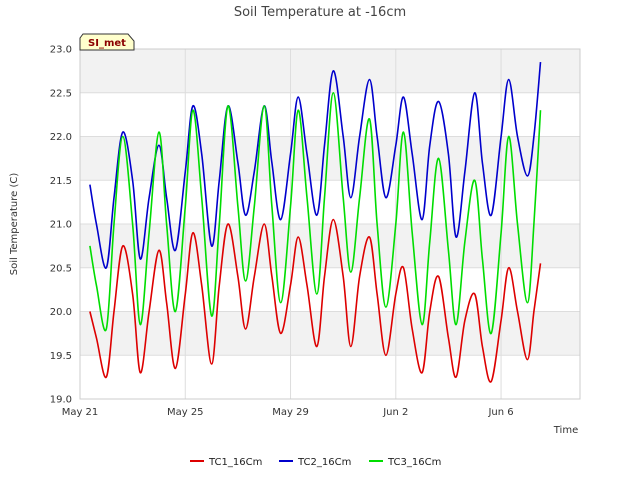 The width and height of the screenshot is (640, 480). Describe the element at coordinates (14, 224) in the screenshot. I see `y-axis-title: Soil Temperature (C)` at that location.